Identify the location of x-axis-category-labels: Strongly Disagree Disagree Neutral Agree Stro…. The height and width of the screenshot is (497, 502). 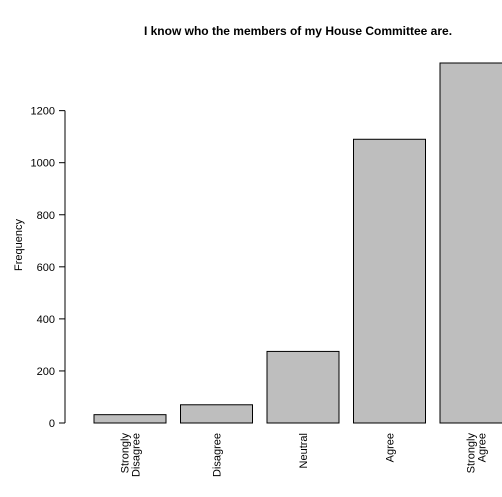
(304, 455).